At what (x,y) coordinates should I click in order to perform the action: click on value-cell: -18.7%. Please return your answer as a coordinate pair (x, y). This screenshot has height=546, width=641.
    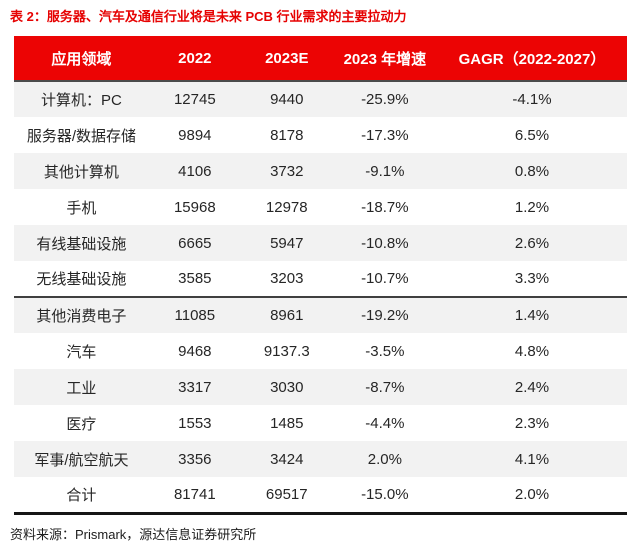
    Looking at the image, I should click on (385, 207).